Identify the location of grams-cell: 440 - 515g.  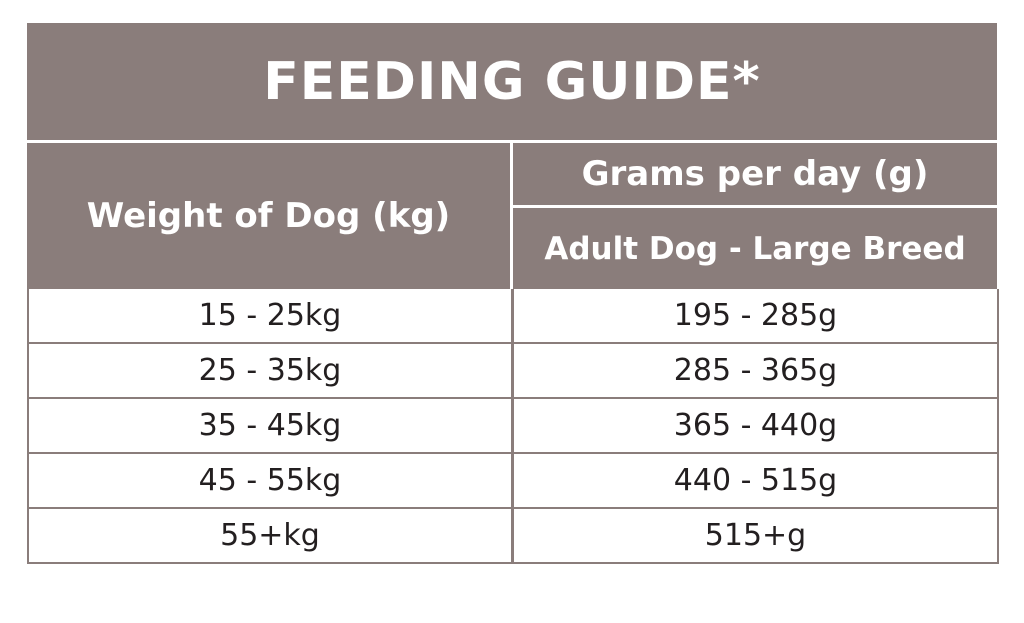
(755, 480).